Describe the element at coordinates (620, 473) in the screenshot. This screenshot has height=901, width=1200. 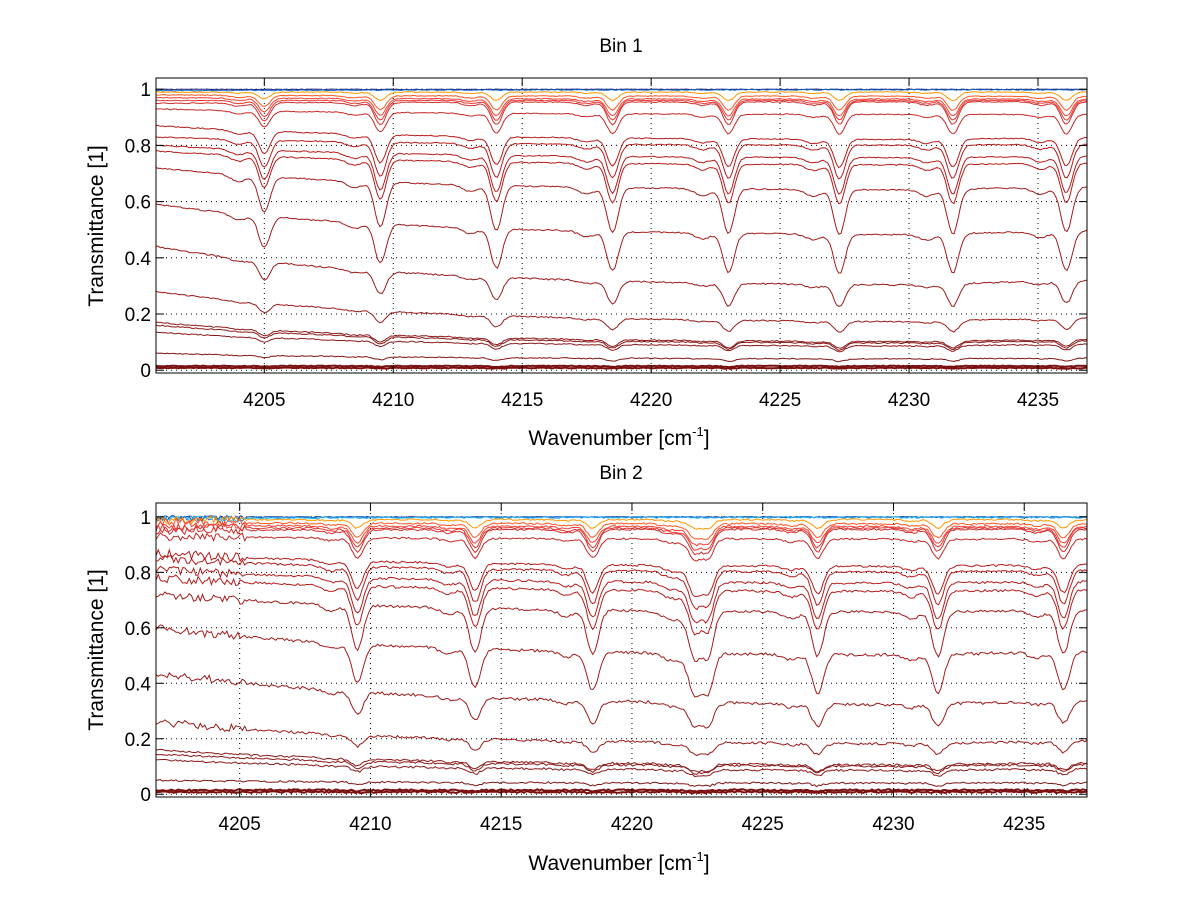
I see `panel-title: Bin 2` at that location.